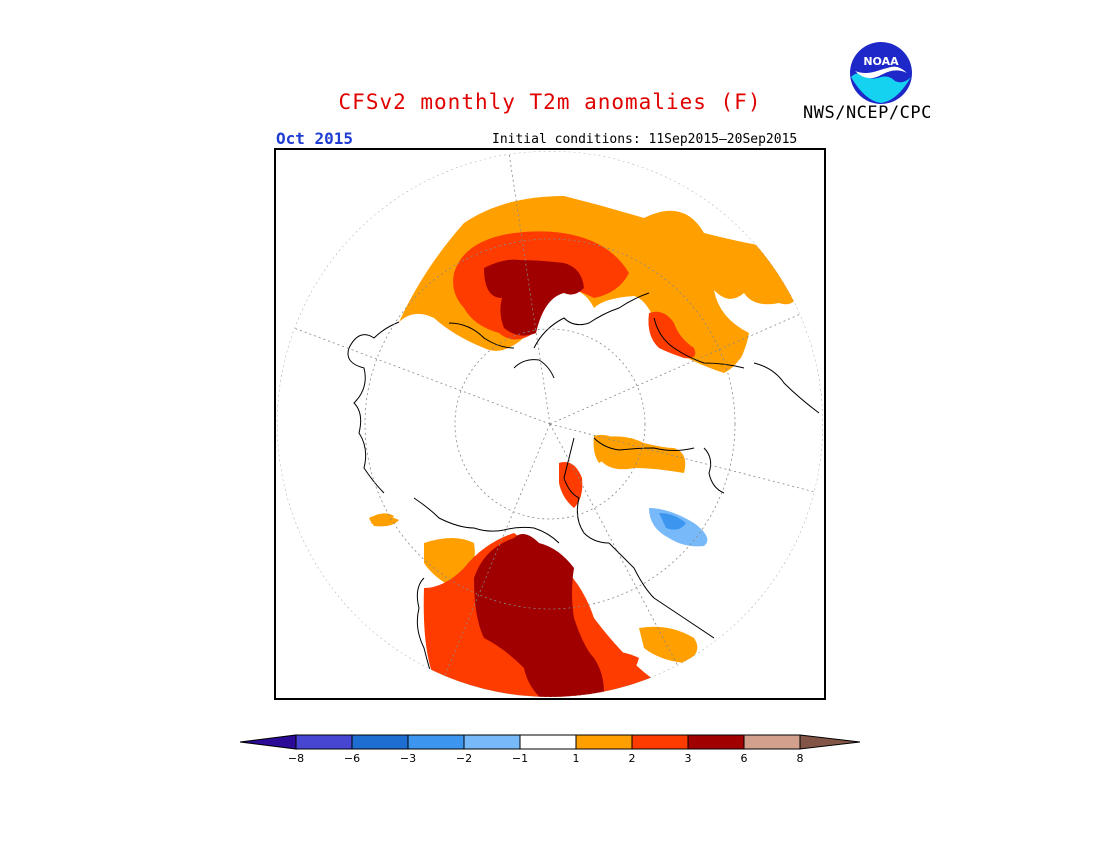 The height and width of the screenshot is (850, 1100). I want to click on noaa-logo: NOAA, so click(881, 73).